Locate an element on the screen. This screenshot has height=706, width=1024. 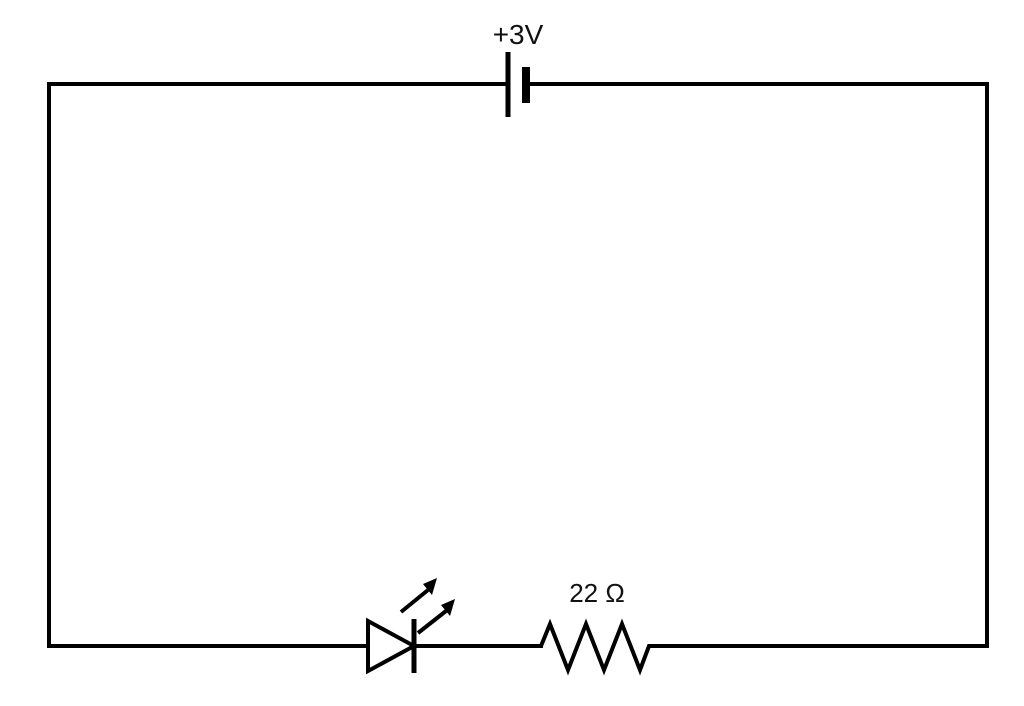
battery-symbol is located at coordinates (517, 84).